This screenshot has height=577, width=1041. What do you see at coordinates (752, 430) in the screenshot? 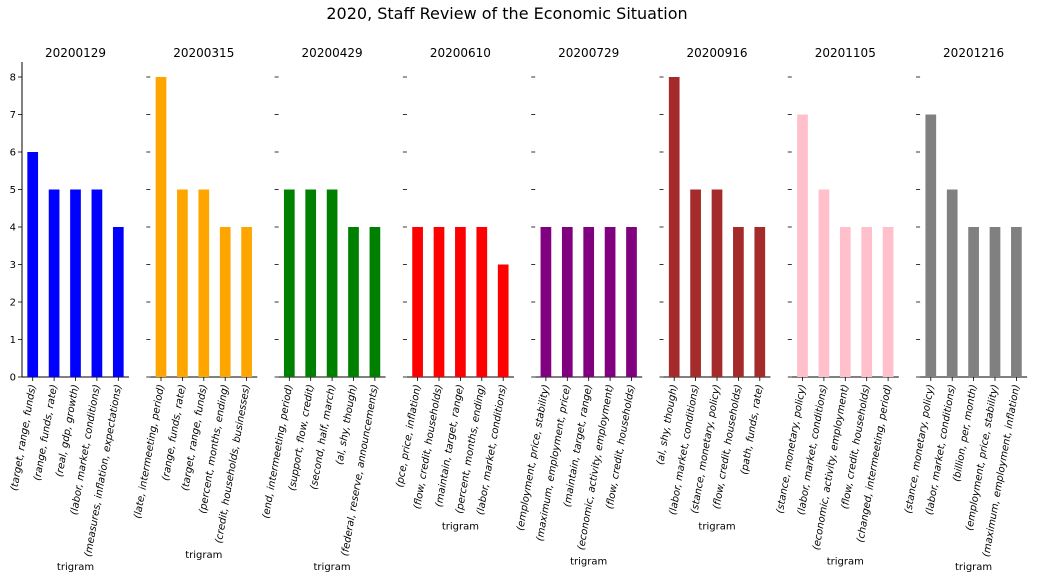
I see `x-tick-label: (path, funds, rate)` at bounding box center [752, 430].